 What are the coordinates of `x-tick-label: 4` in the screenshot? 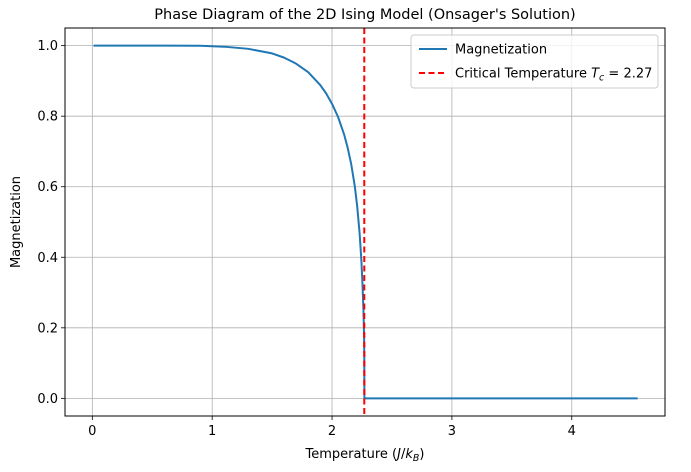 It's located at (572, 431).